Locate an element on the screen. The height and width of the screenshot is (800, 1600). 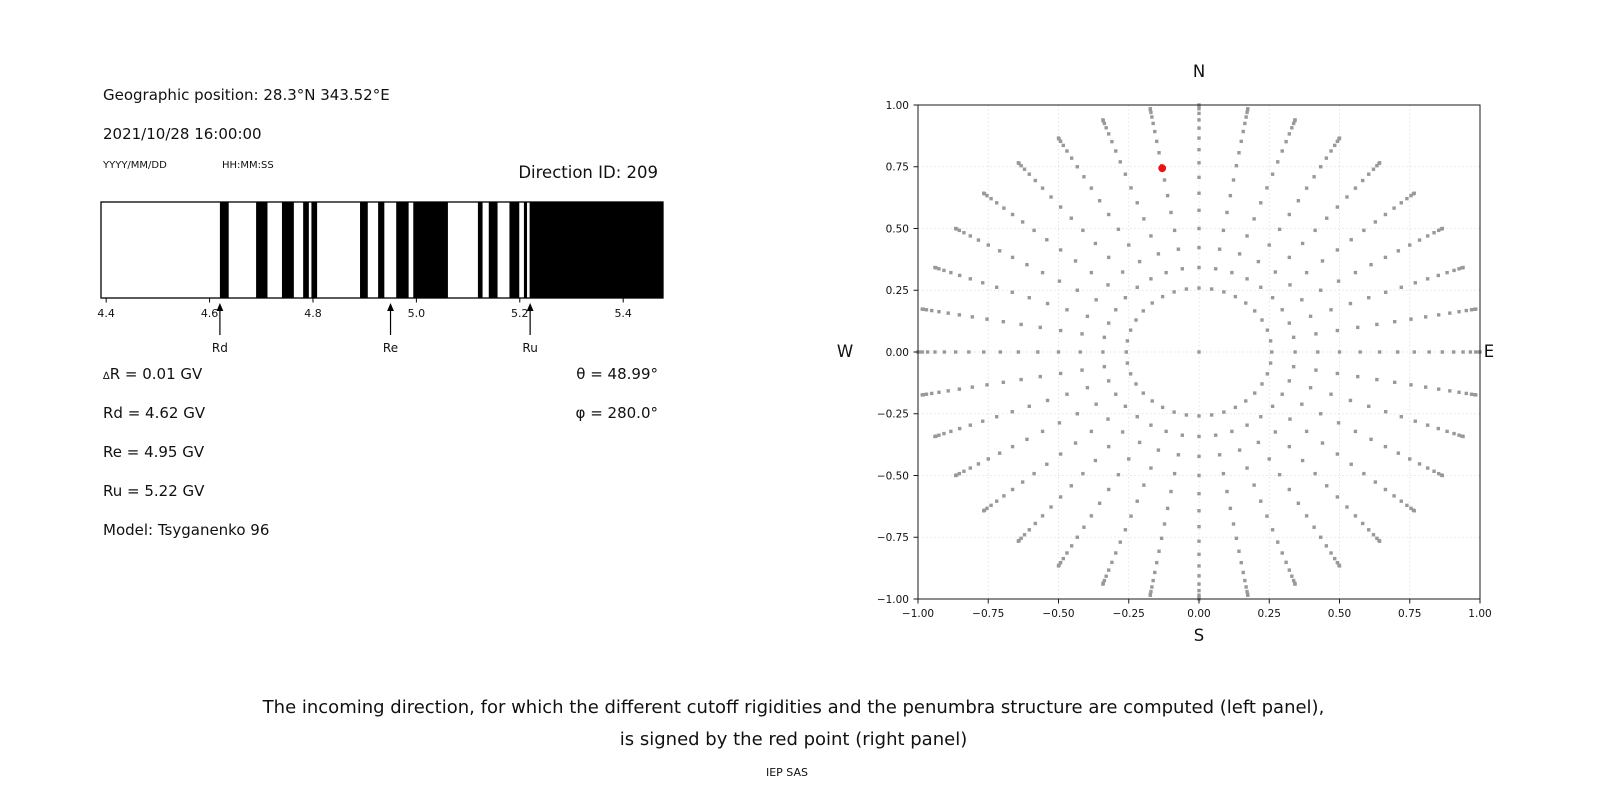
x-tick-label: 0.75 is located at coordinates (1409, 614).